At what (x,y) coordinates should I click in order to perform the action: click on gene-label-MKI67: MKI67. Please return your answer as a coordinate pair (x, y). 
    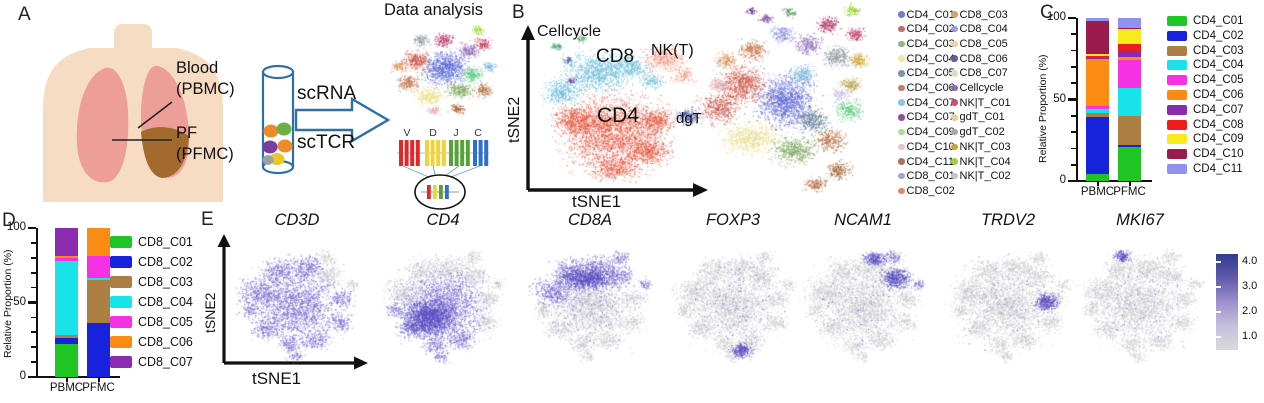
    Looking at the image, I should click on (1140, 220).